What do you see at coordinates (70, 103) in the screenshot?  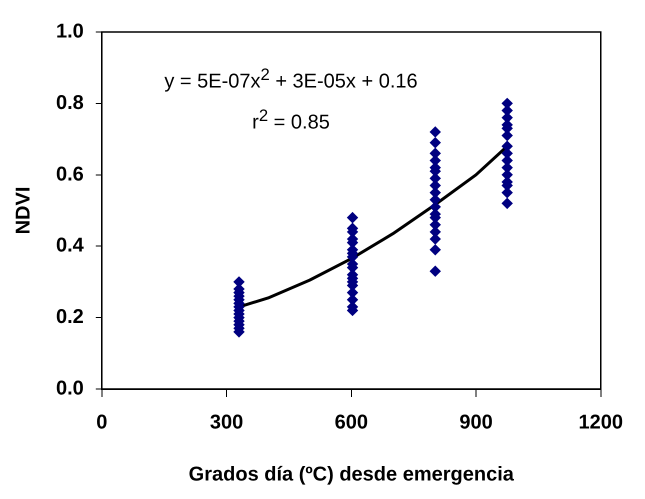 I see `y-tick-label: 0.8` at bounding box center [70, 103].